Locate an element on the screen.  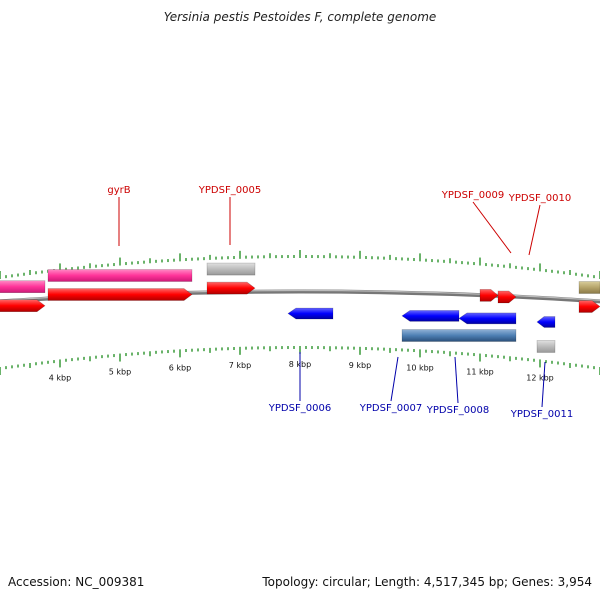
tick-label: 7 kbp is located at coordinates (240, 365).